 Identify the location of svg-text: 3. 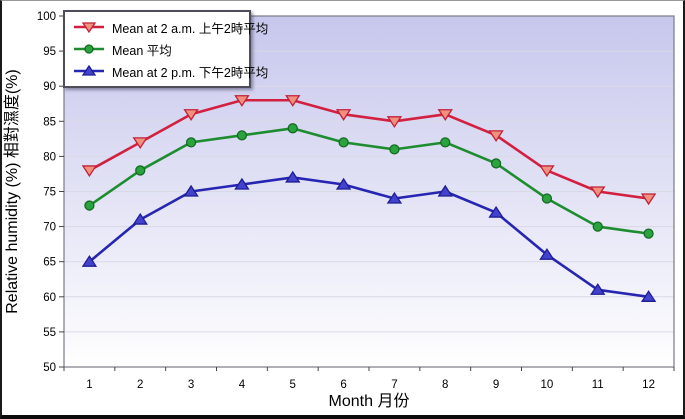
(191, 385).